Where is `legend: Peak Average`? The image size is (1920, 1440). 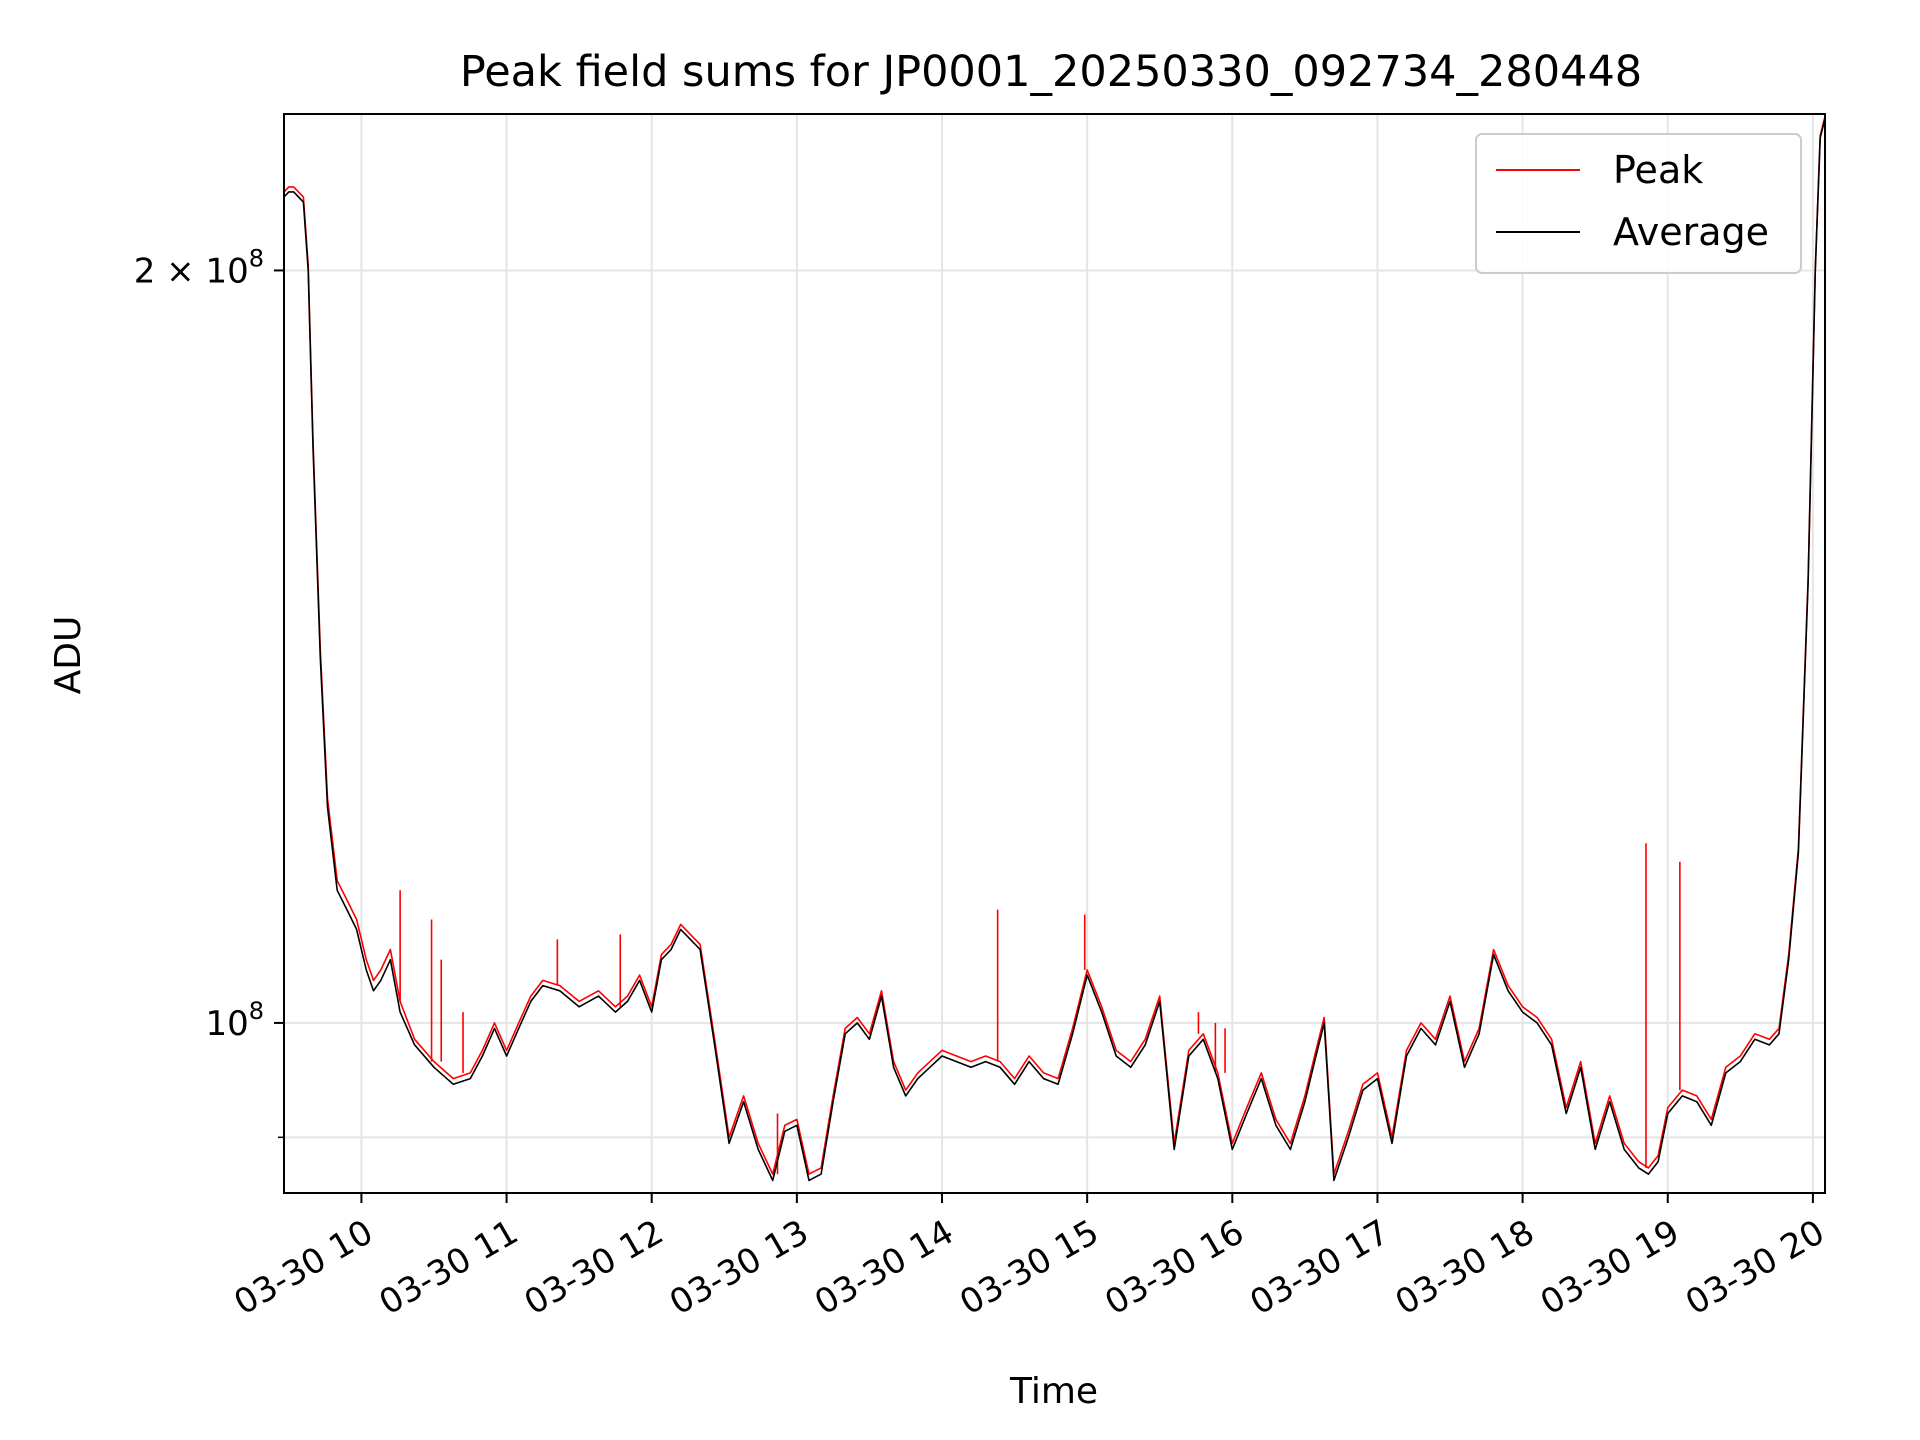 legend: Peak Average is located at coordinates (1638, 203).